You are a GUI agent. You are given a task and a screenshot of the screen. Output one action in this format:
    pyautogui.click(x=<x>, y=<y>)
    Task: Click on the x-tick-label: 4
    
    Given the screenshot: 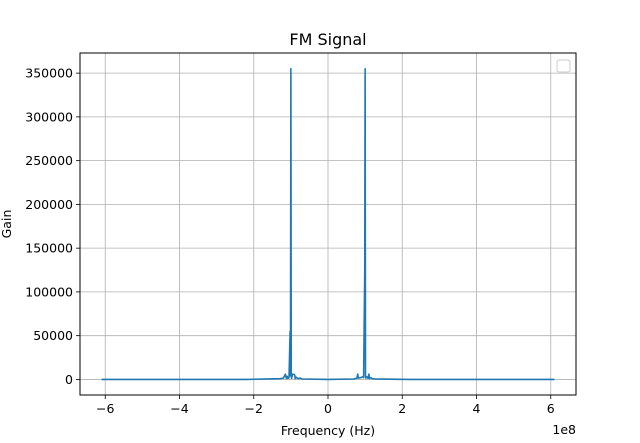 What is the action you would take?
    pyautogui.click(x=477, y=408)
    